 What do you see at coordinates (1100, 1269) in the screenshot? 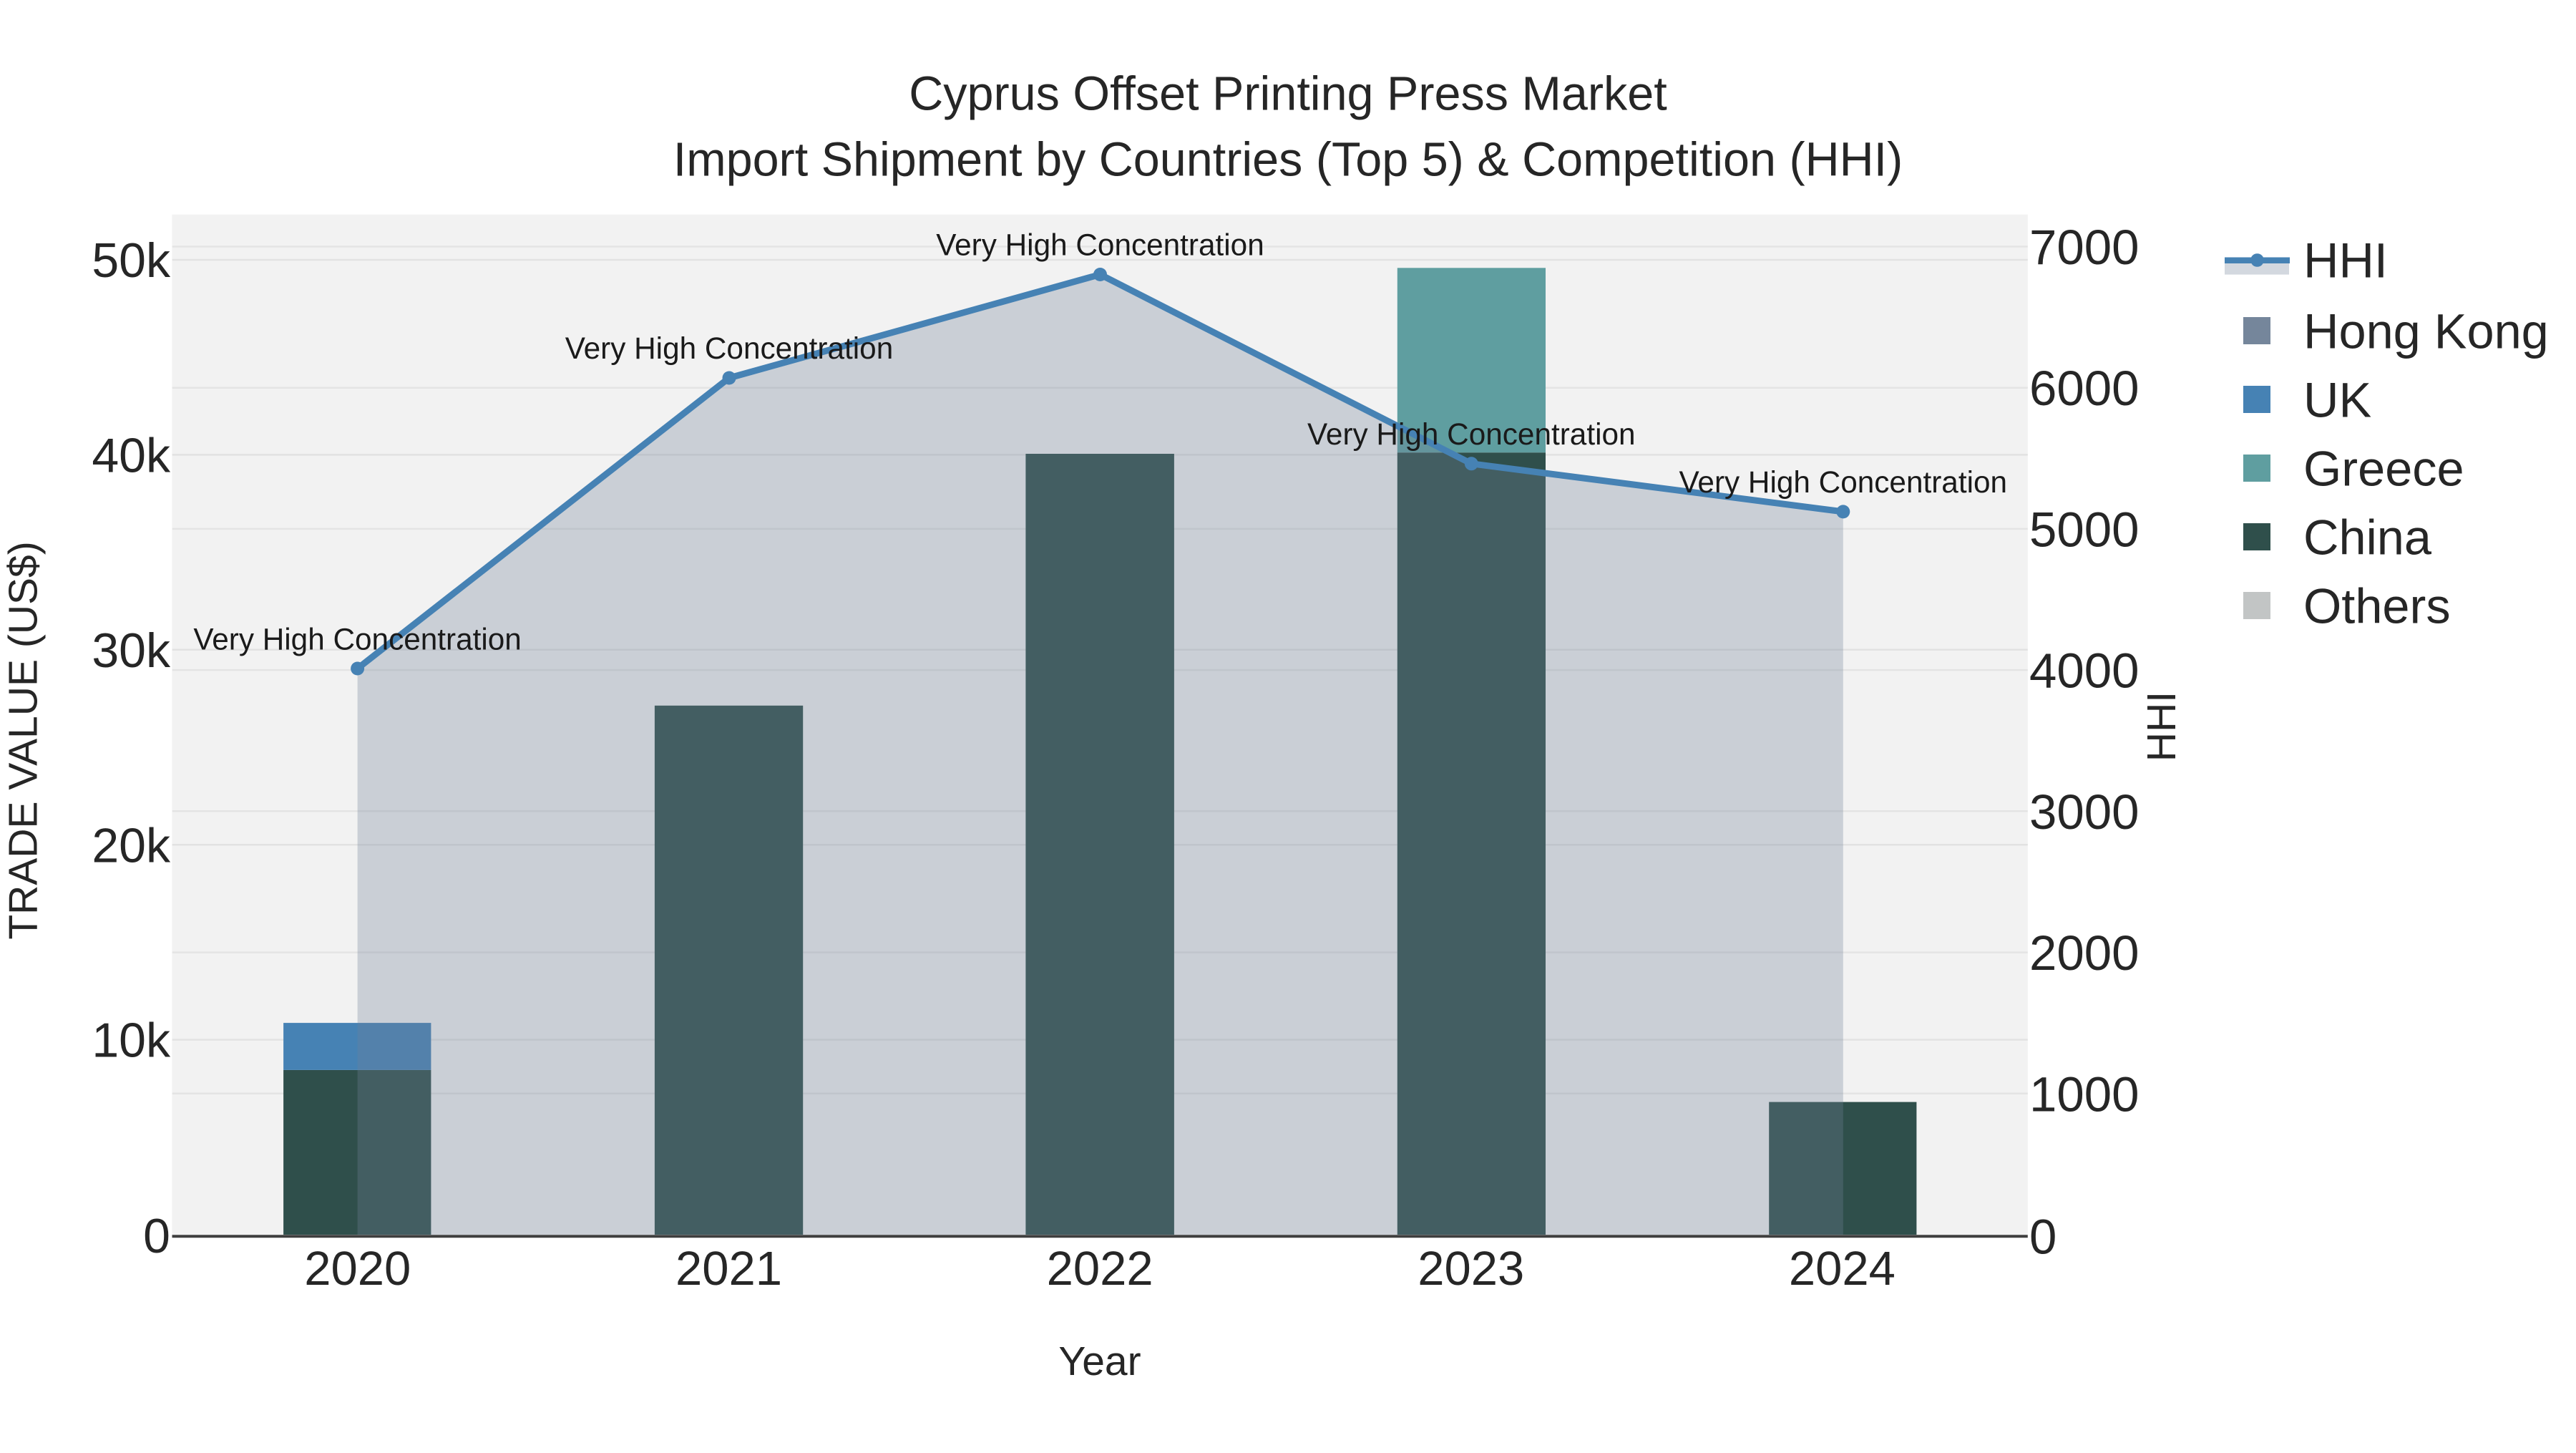
I see `svg-text: 2022` at bounding box center [1100, 1269].